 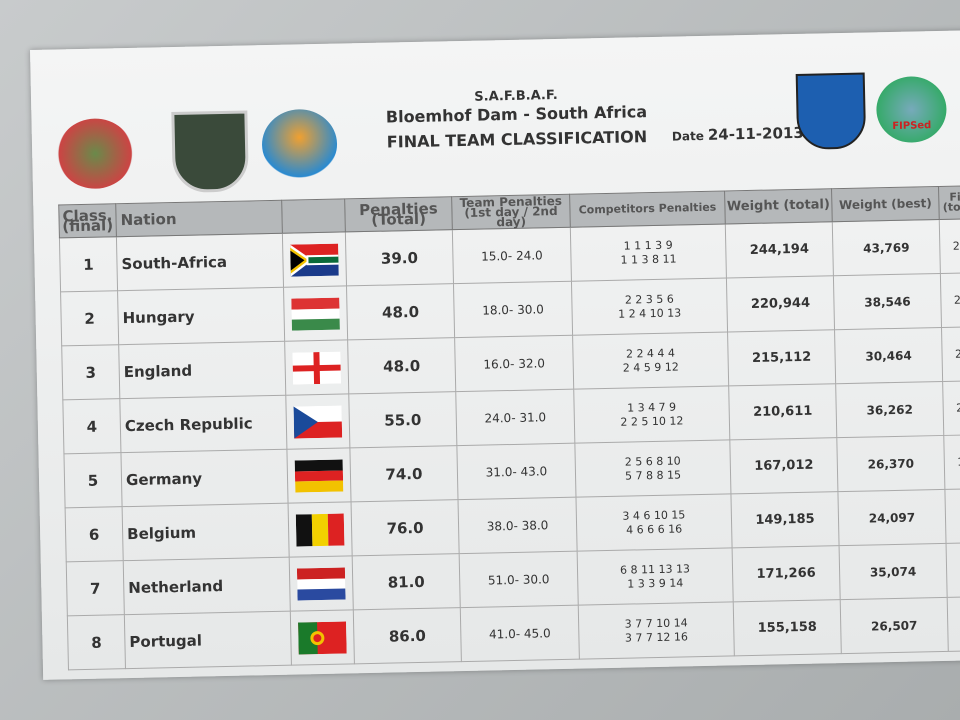 I want to click on rank: 7, so click(x=95, y=588).